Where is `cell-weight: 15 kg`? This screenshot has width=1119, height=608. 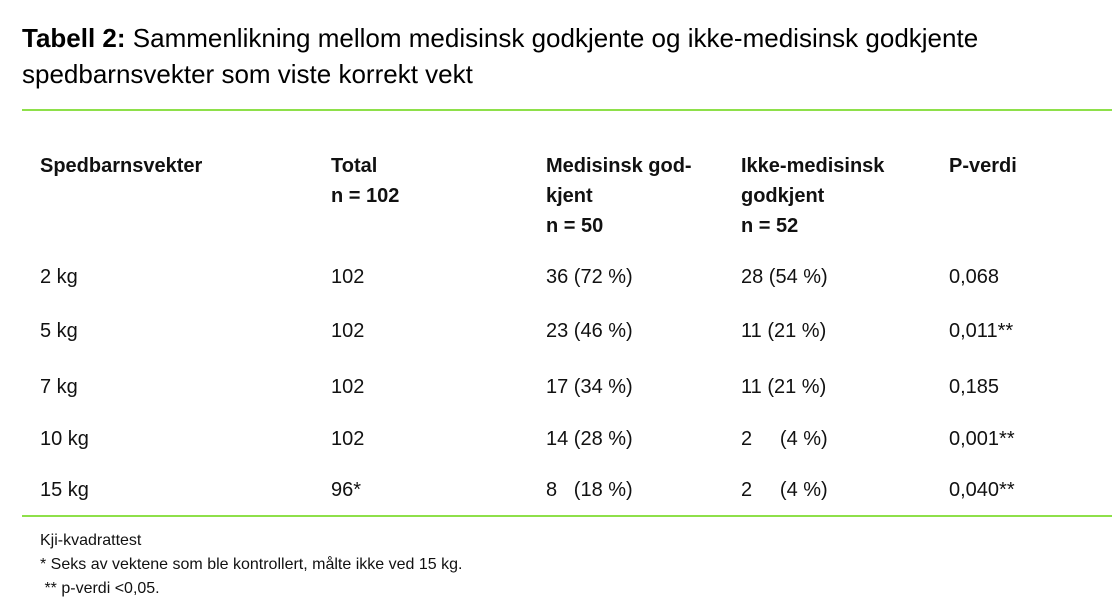 cell-weight: 15 kg is located at coordinates (64, 490).